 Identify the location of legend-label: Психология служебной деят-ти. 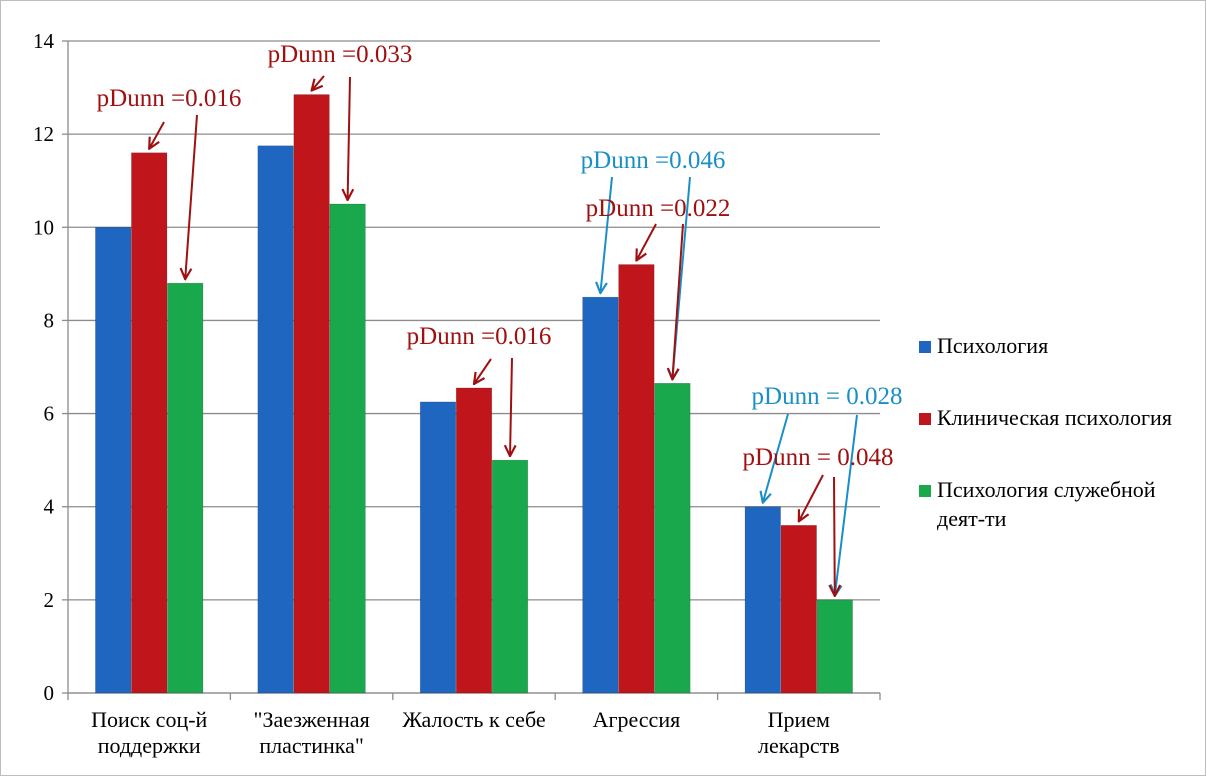
(1046, 504).